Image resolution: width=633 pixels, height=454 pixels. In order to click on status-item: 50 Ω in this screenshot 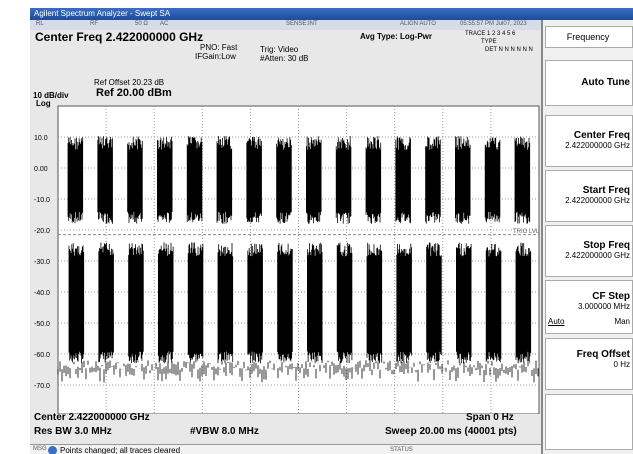, I will do `click(141, 24)`.